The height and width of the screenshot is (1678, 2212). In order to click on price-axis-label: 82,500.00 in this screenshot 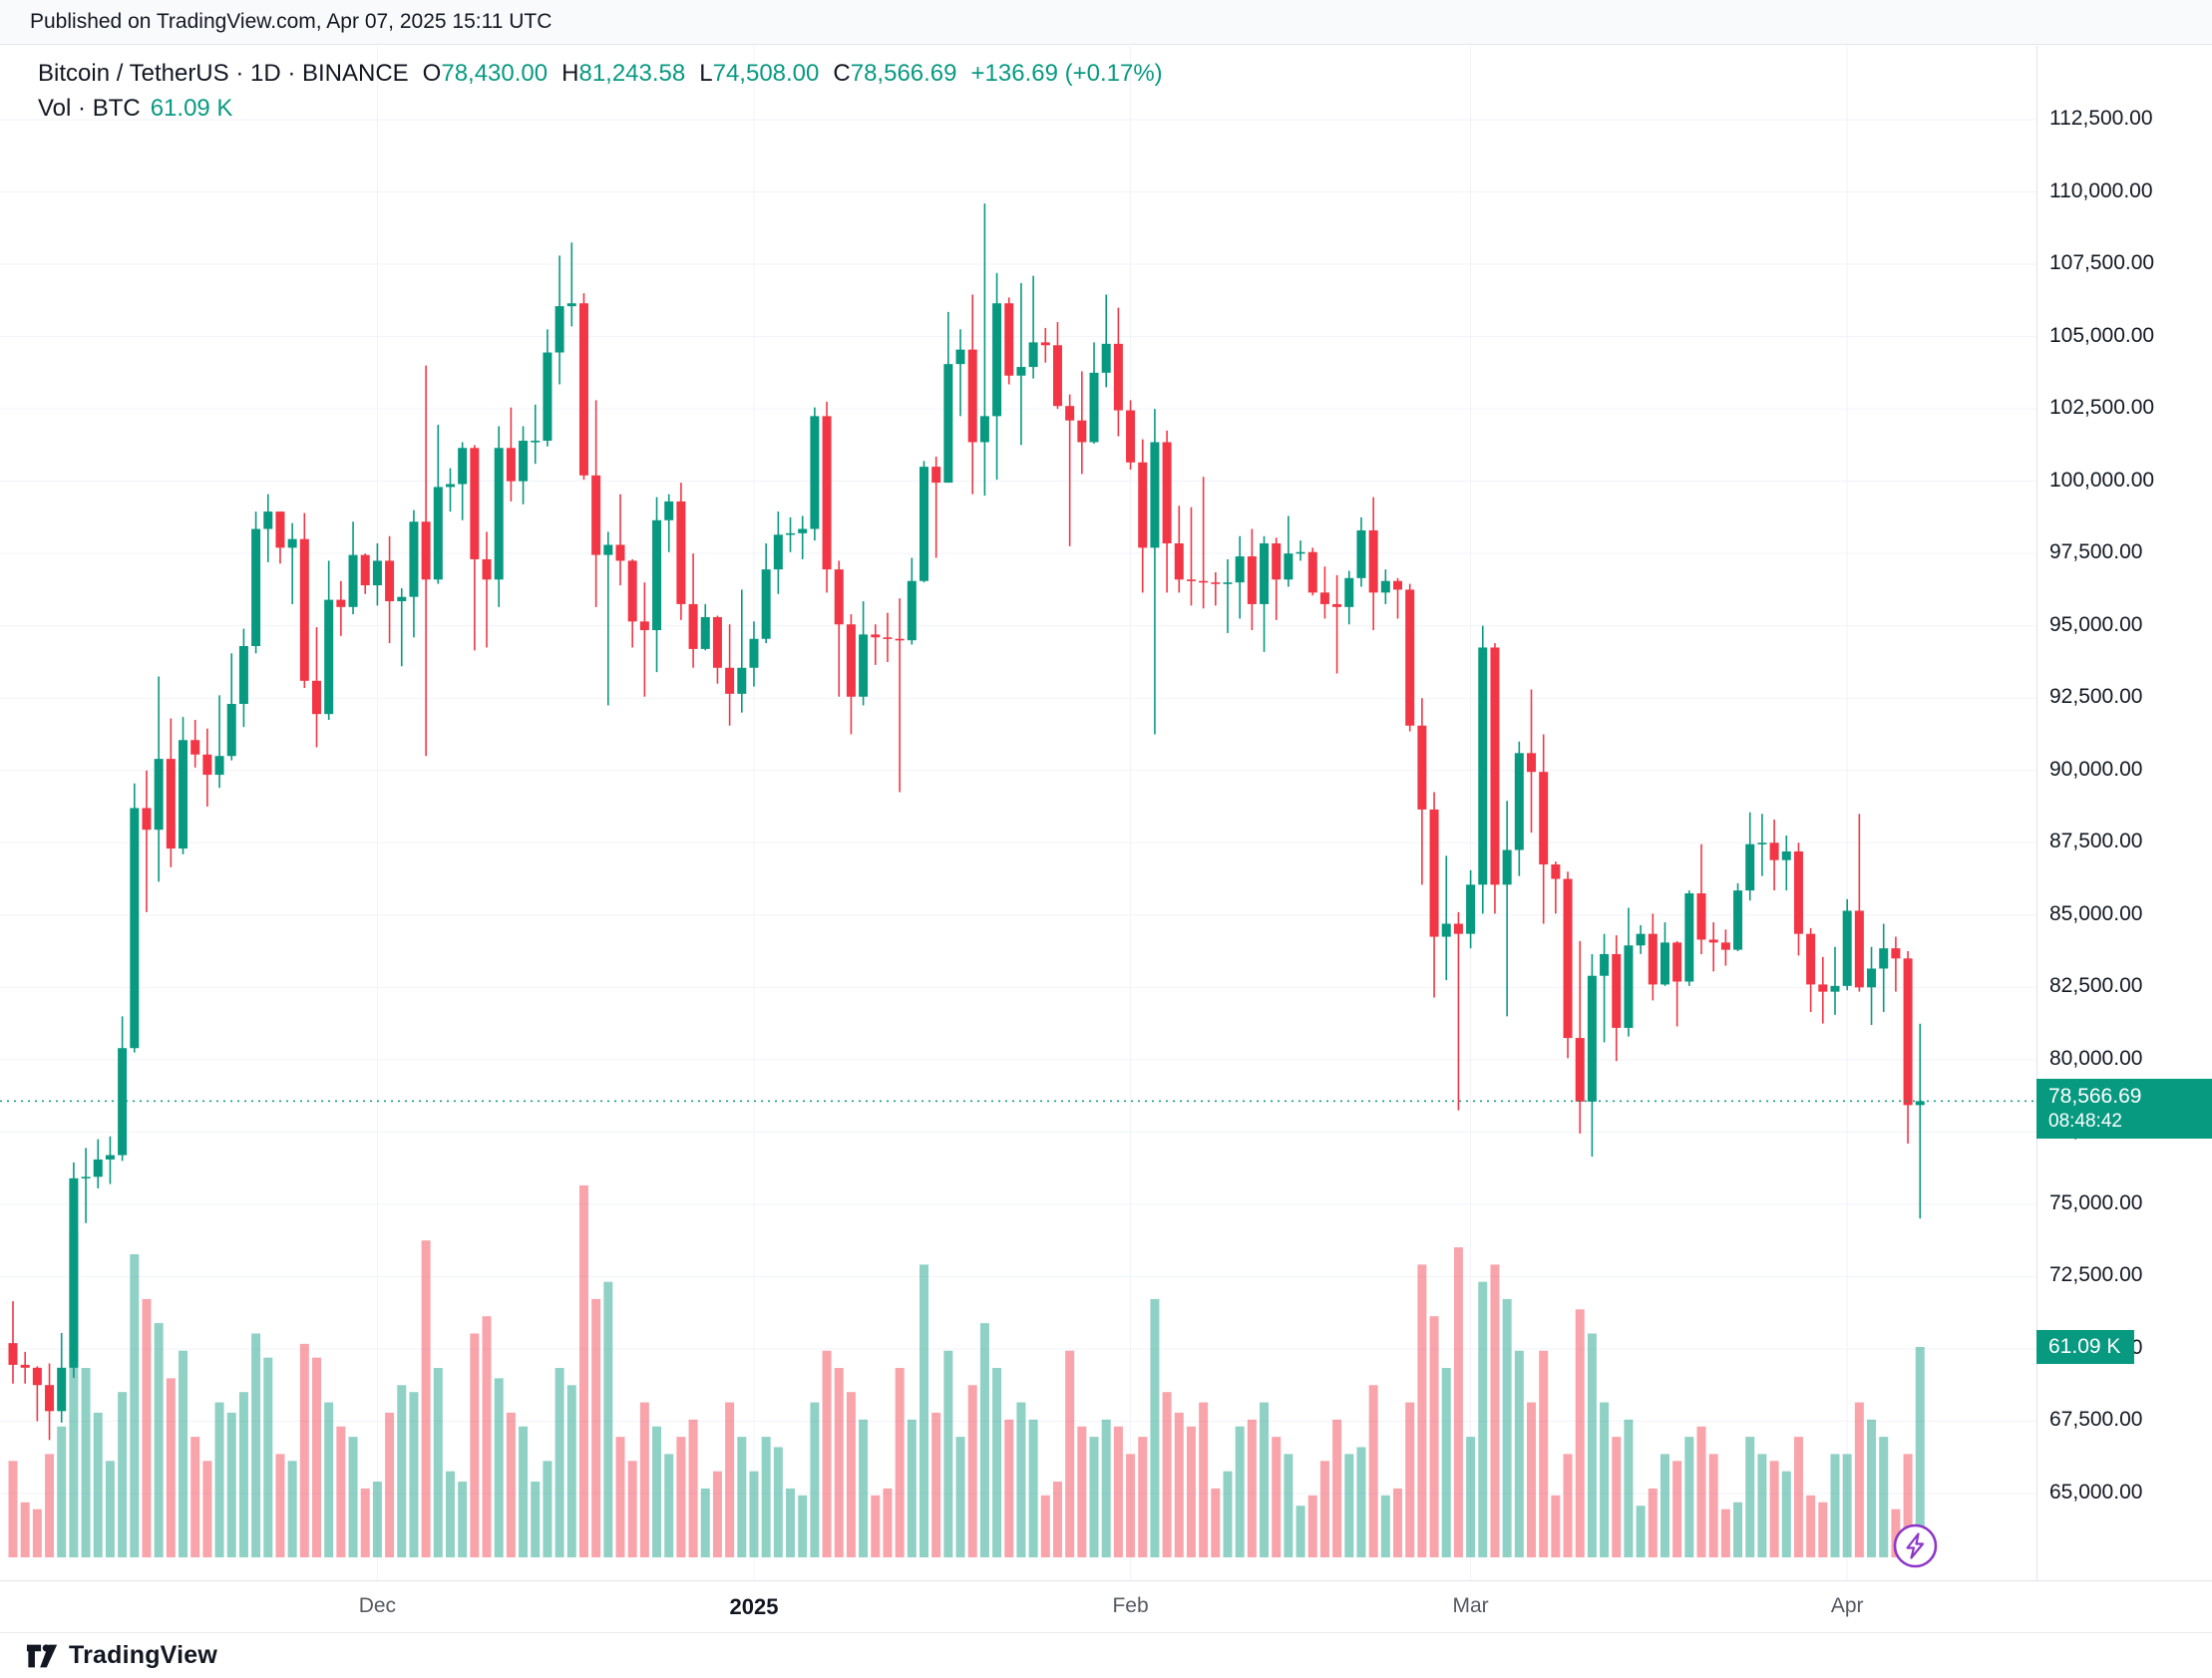, I will do `click(2096, 986)`.